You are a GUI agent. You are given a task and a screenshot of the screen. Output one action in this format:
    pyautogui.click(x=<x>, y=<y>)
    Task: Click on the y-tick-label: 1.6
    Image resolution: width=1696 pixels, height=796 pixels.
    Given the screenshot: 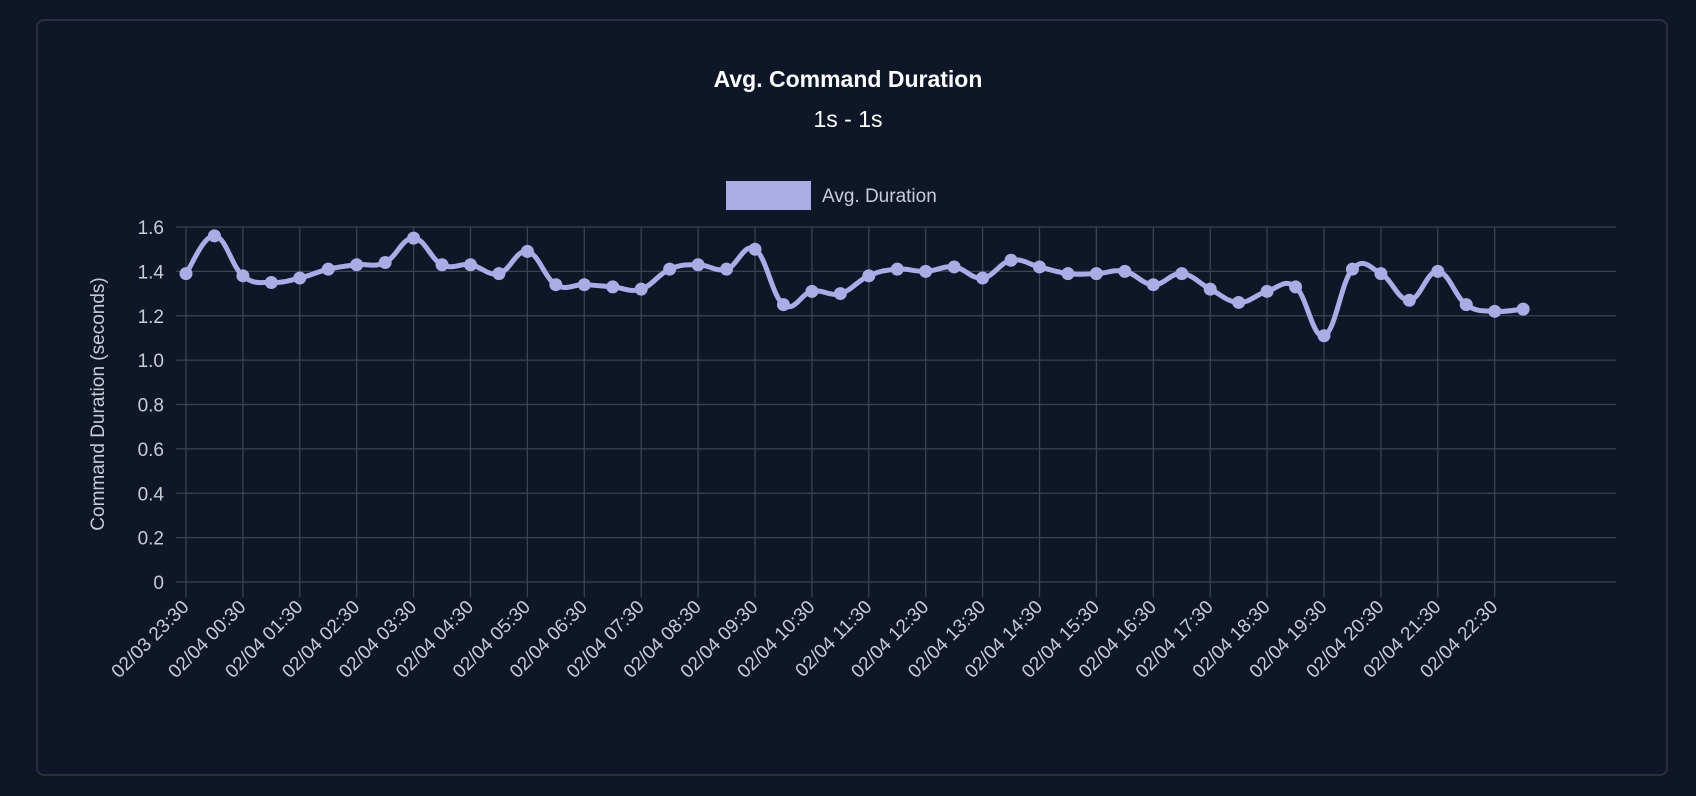 What is the action you would take?
    pyautogui.click(x=151, y=228)
    